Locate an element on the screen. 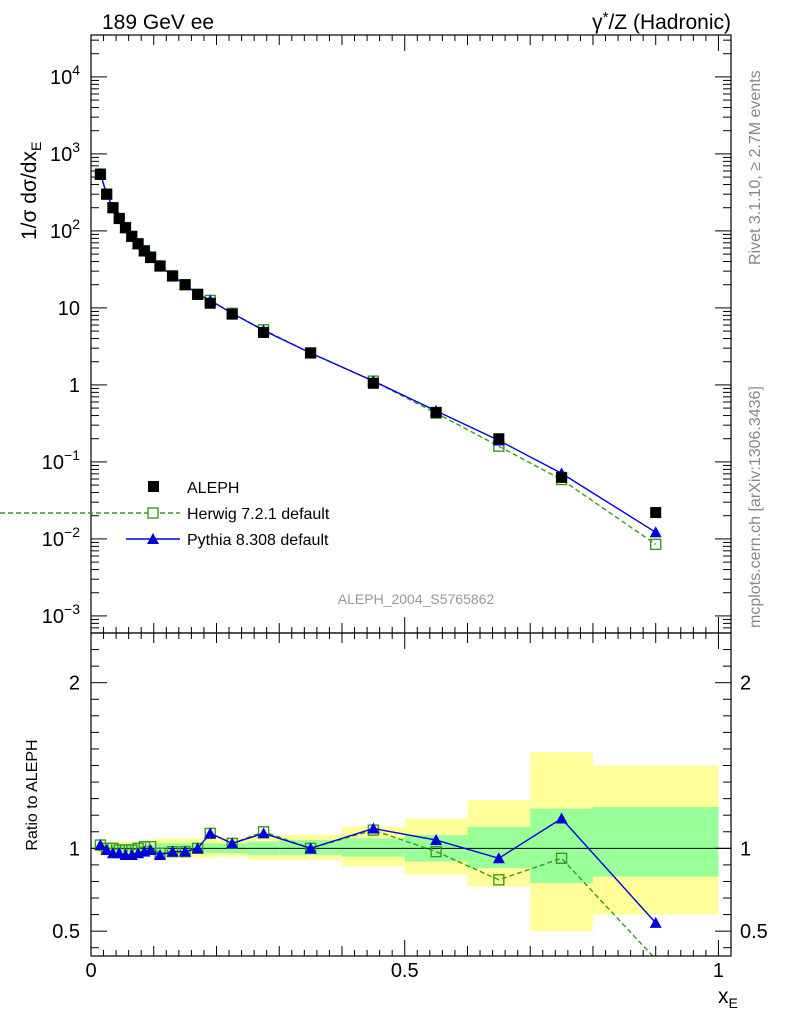 The image size is (786, 1024). ratio-y-tick-label-left: 2 is located at coordinates (74, 684).